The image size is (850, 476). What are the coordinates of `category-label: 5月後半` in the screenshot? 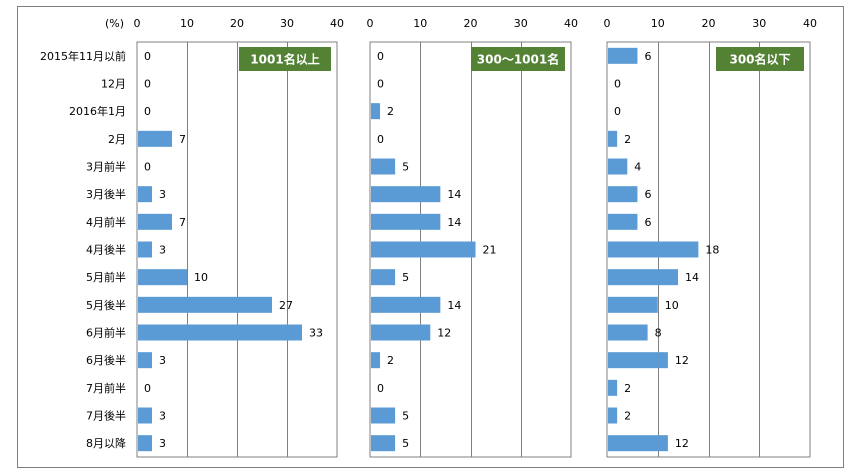 It's located at (106, 305).